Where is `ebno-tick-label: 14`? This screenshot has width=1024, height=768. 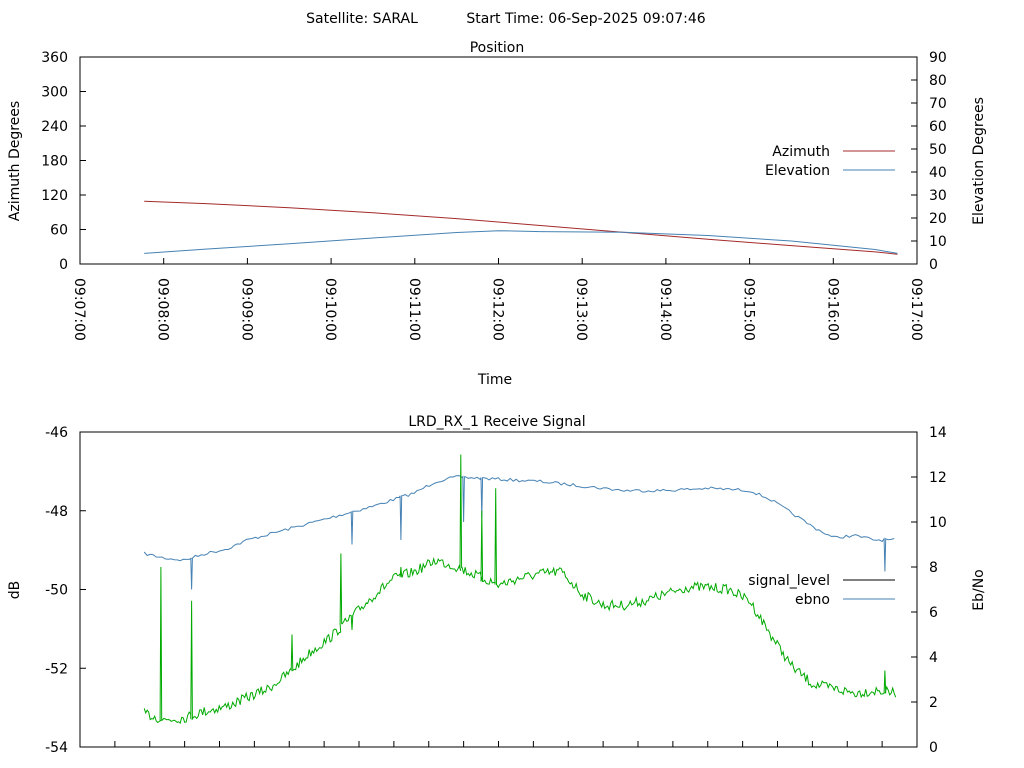
ebno-tick-label: 14 is located at coordinates (938, 433).